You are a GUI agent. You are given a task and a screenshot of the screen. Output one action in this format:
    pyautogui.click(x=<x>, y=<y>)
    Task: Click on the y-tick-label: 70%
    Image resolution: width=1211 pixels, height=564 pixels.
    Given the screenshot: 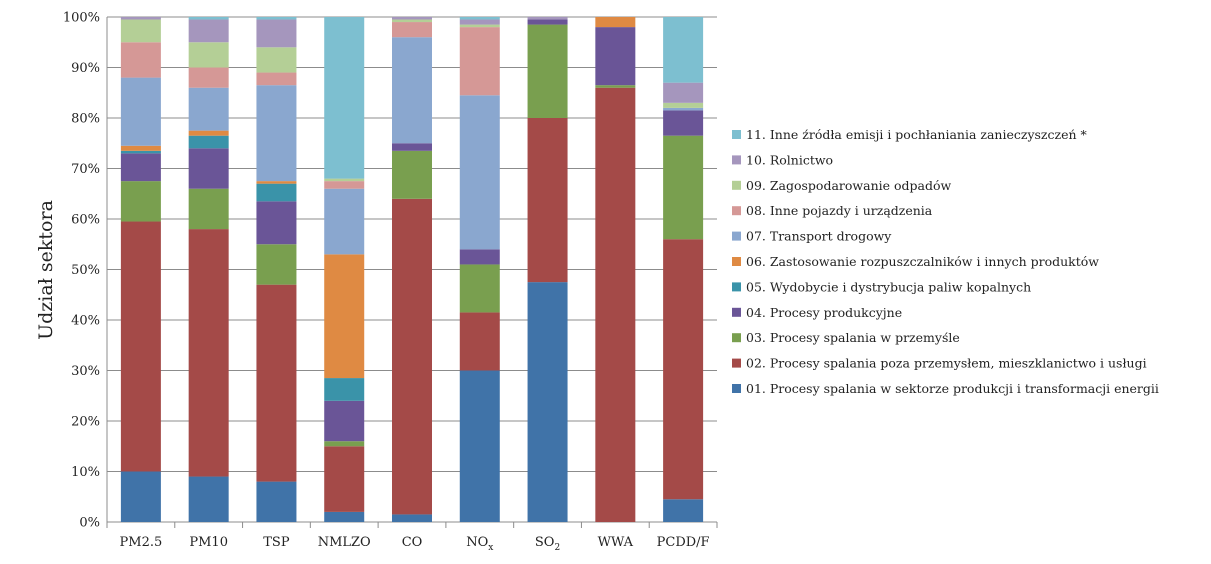 What is the action you would take?
    pyautogui.click(x=85, y=169)
    